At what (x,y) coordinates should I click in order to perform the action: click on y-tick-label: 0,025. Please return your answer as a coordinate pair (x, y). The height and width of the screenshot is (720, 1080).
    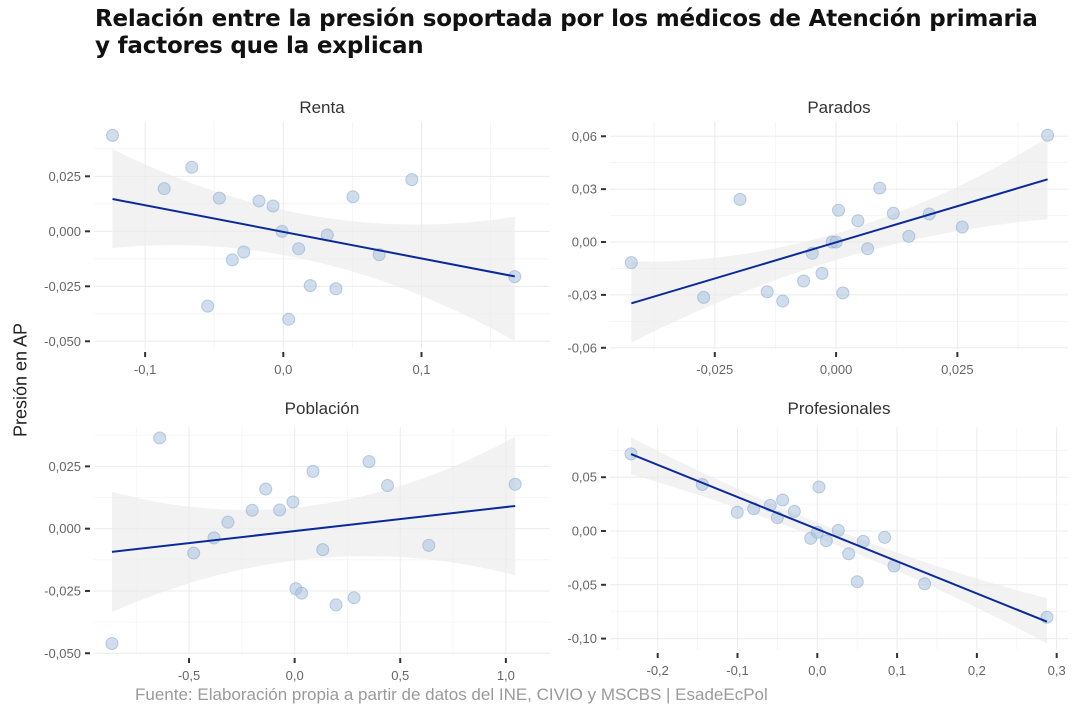
    Looking at the image, I should click on (64, 176).